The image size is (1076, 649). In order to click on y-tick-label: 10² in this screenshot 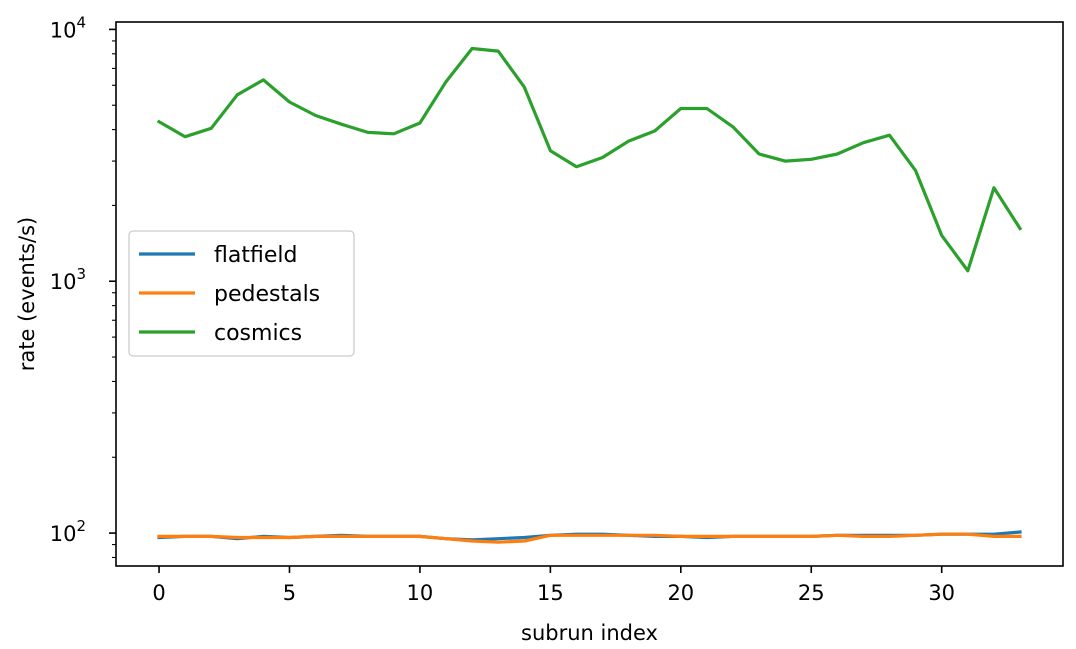, I will do `click(68, 531)`.